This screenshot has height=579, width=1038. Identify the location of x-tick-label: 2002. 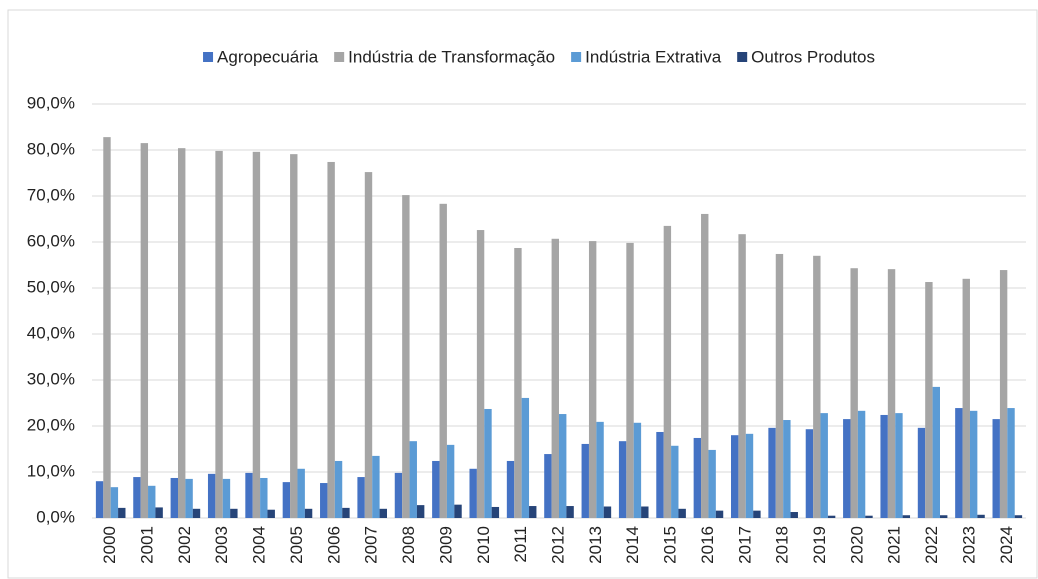
(184, 545).